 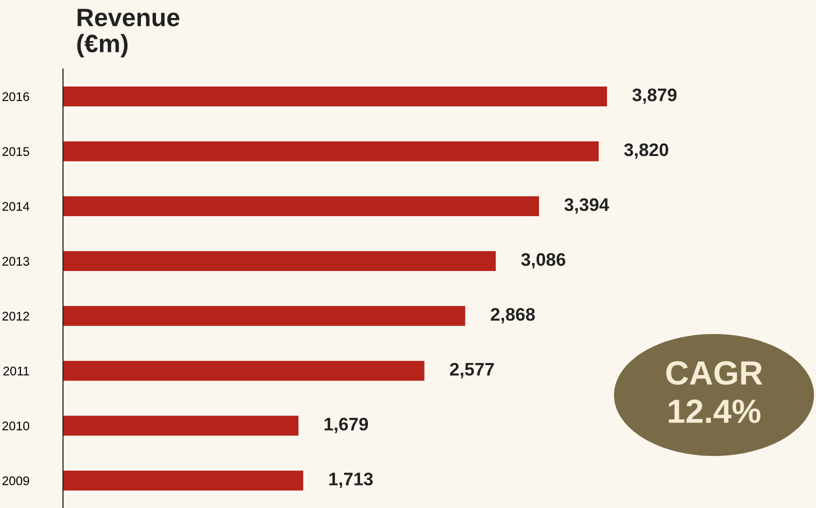 What do you see at coordinates (16, 481) in the screenshot?
I see `y-tick-label: 2009` at bounding box center [16, 481].